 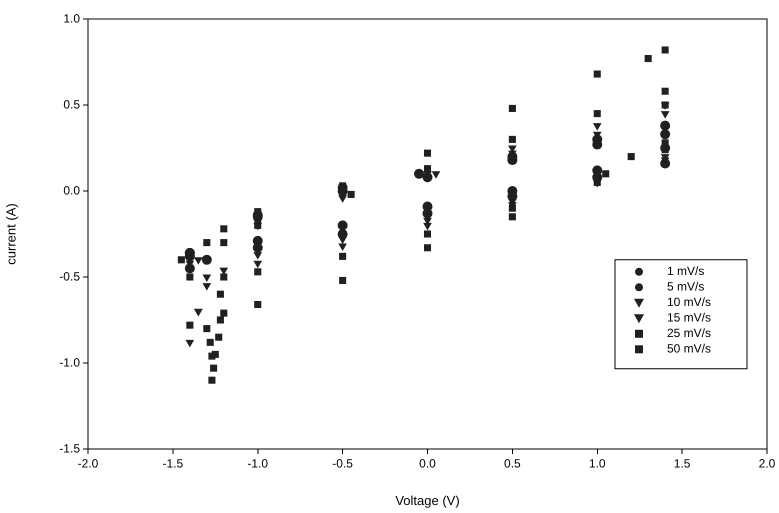 What do you see at coordinates (689, 333) in the screenshot?
I see `legend-label: 25 mV/s` at bounding box center [689, 333].